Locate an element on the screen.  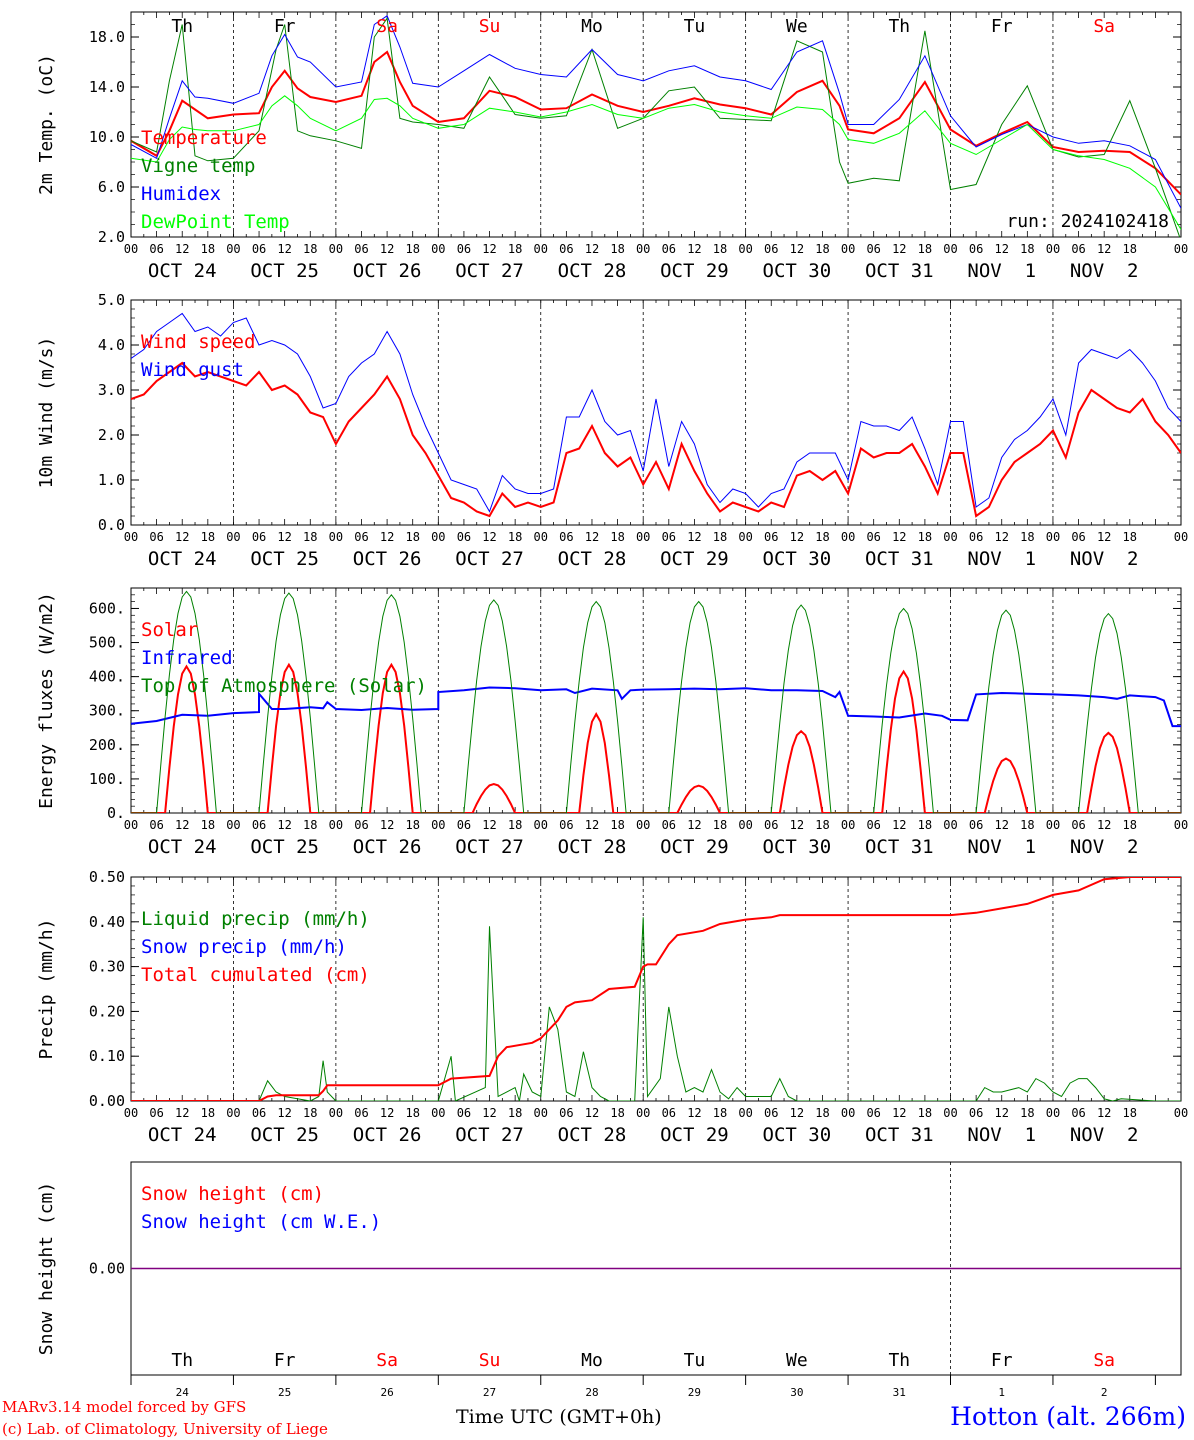
day-number-label: 2 is located at coordinates (1104, 1392).